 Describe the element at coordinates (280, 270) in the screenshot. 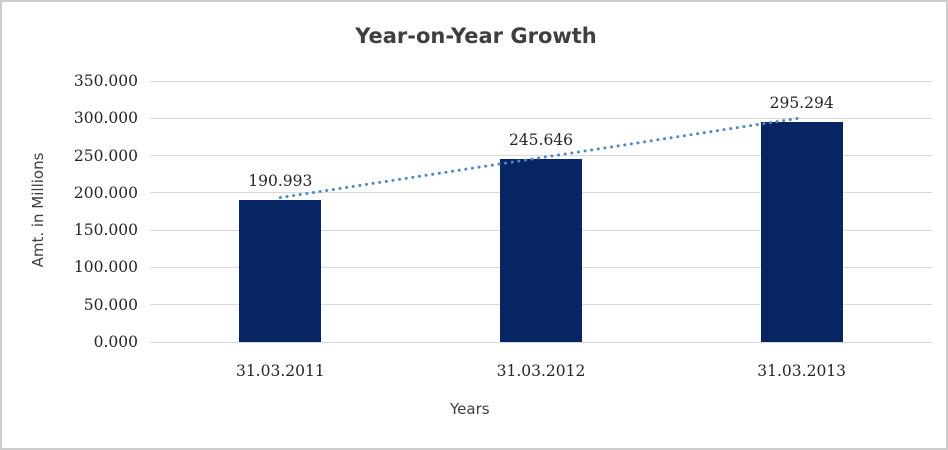

I see `bar-31.03.2011` at that location.